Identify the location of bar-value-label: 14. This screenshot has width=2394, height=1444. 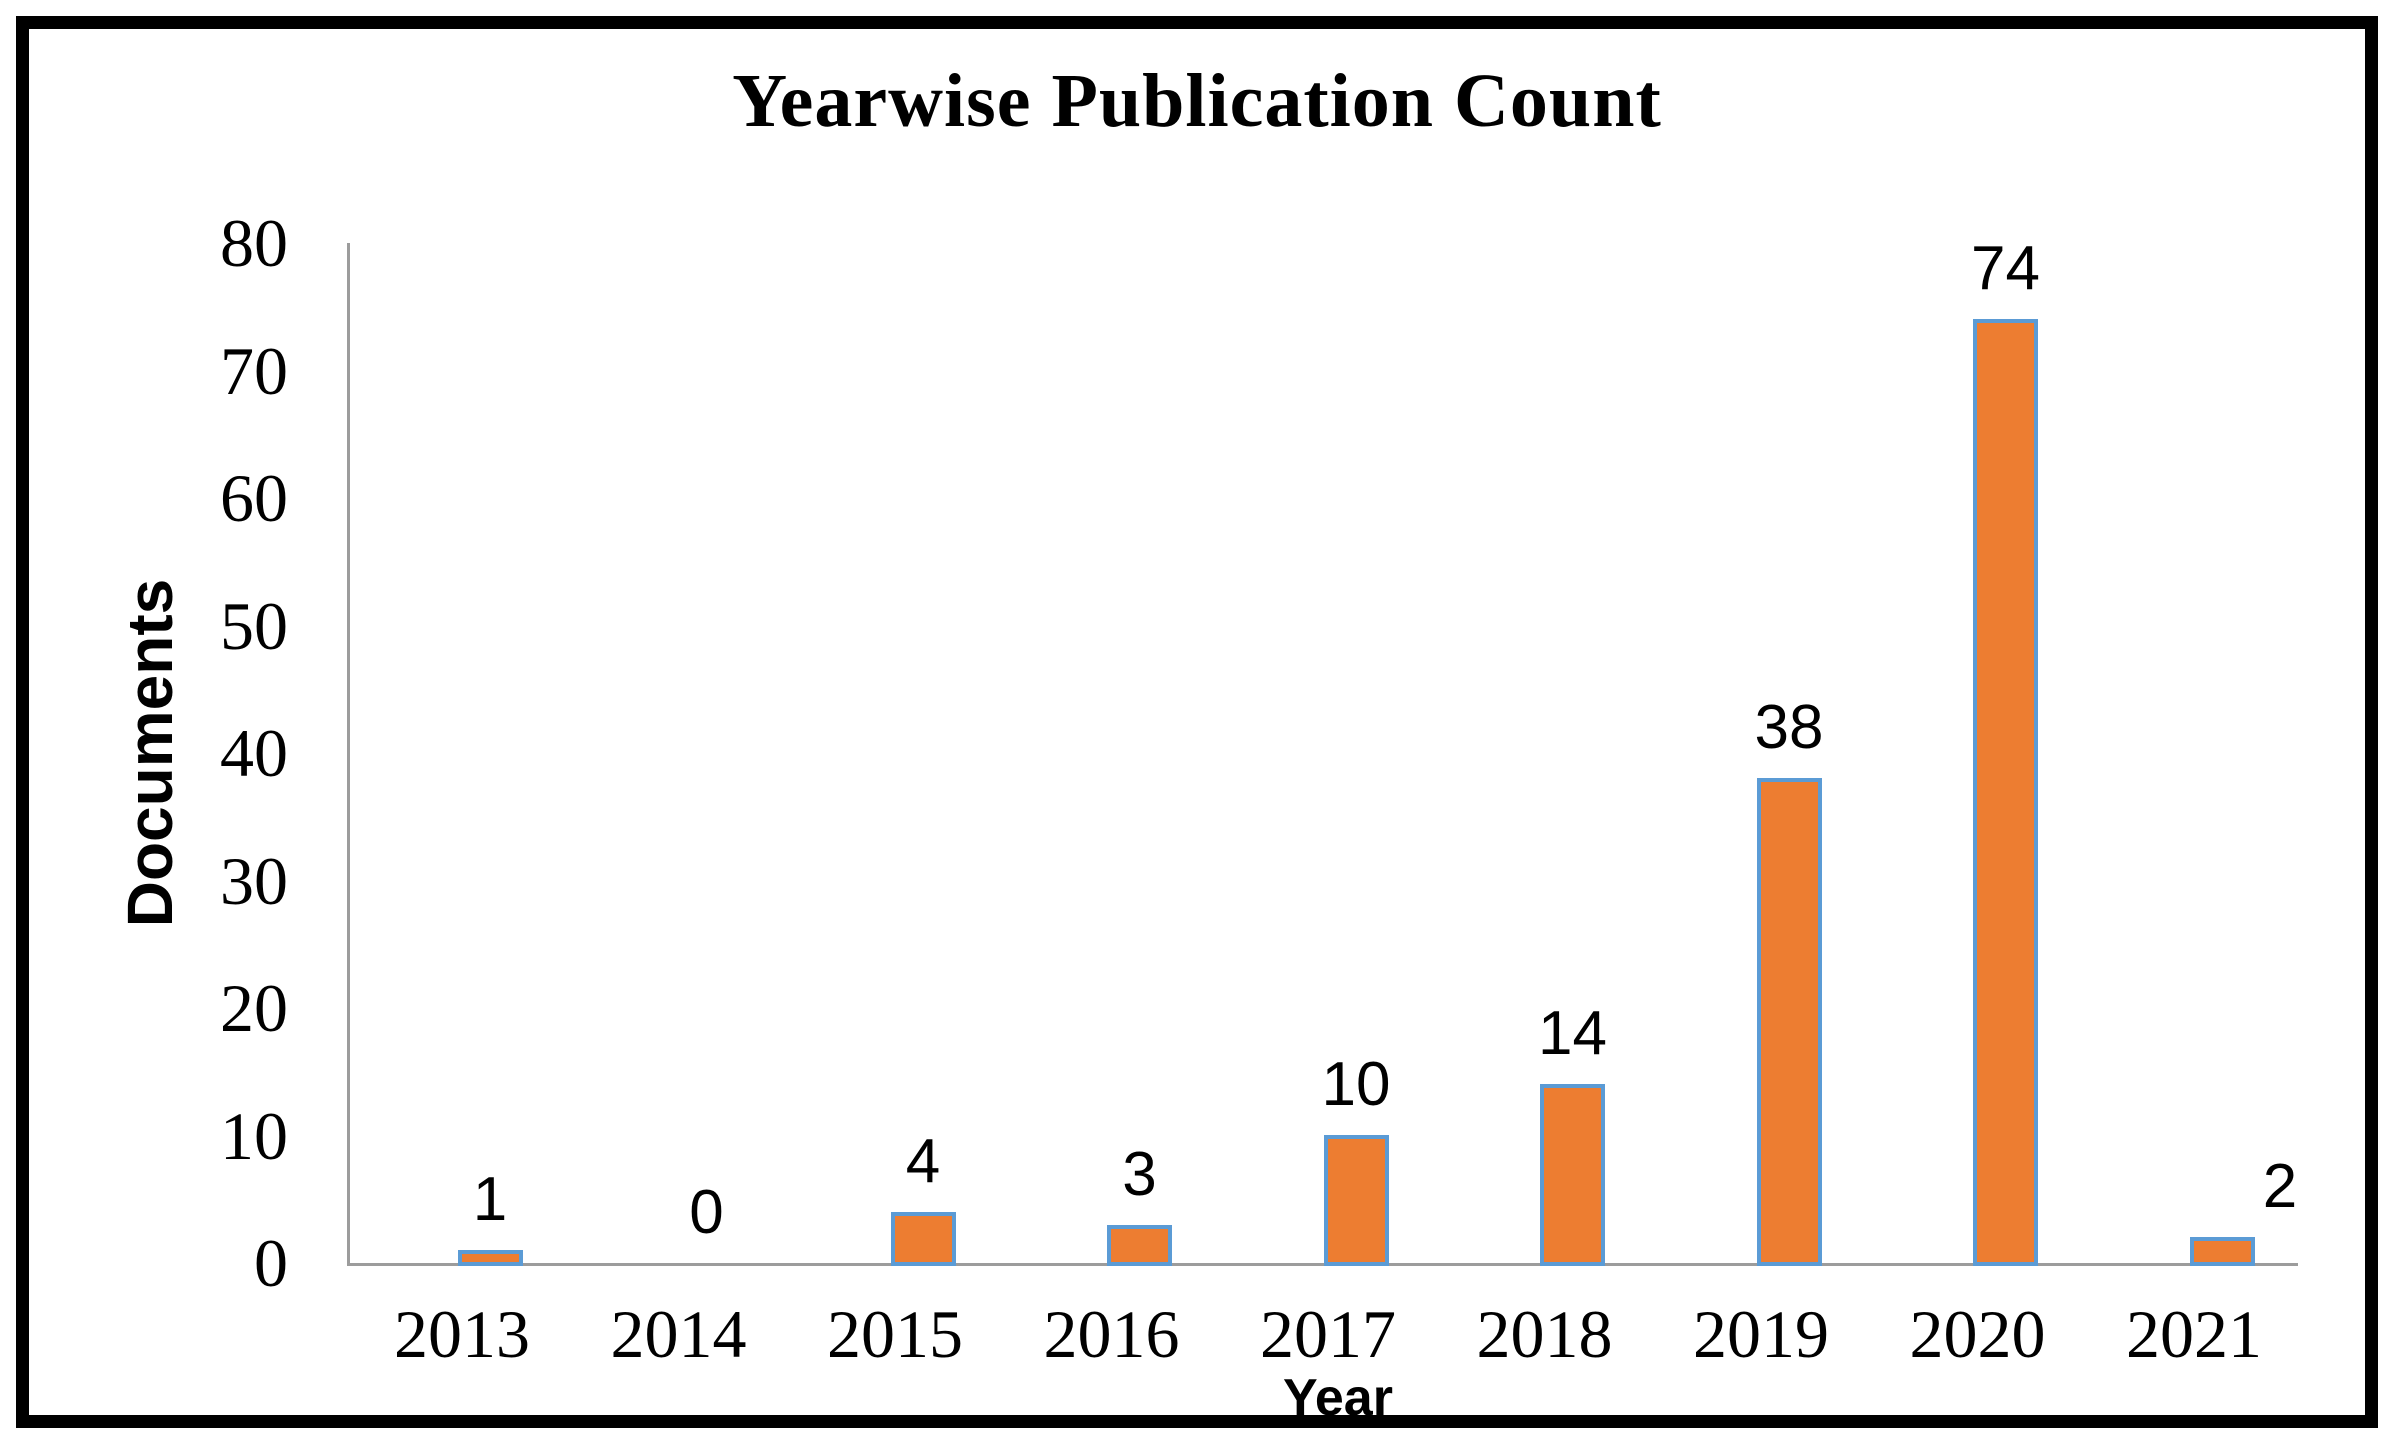
(1572, 1033).